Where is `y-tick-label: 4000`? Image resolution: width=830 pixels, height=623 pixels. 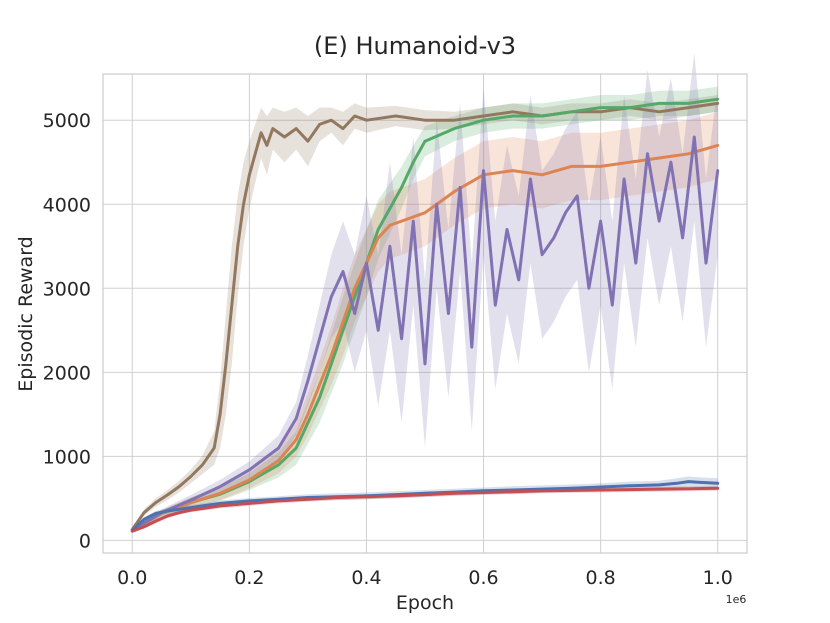 y-tick-label: 4000 is located at coordinates (67, 205).